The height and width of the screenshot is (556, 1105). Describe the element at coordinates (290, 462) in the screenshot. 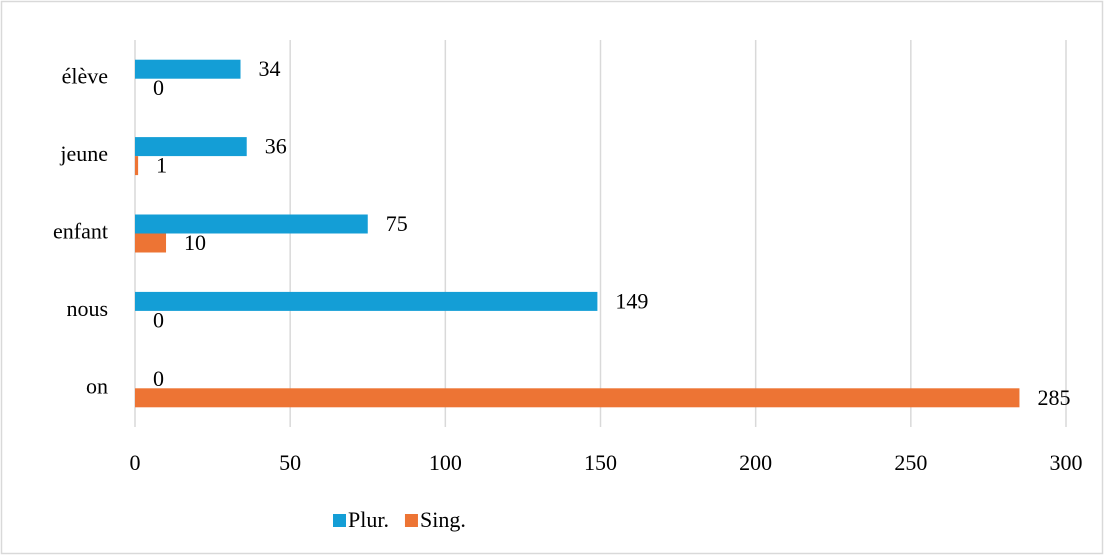

I see `x-tick-label: 50` at that location.